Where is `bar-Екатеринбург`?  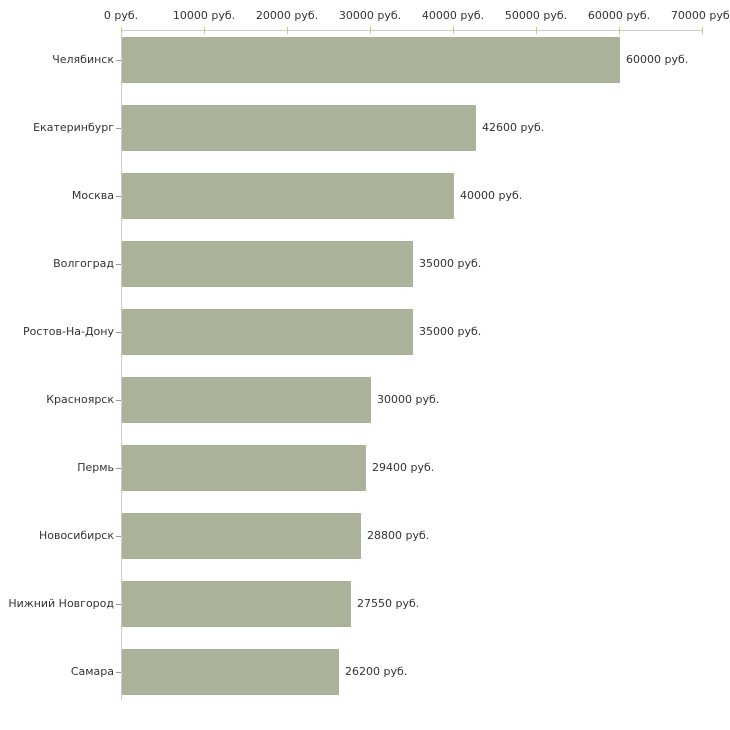 bar-Екатеринбург is located at coordinates (299, 128).